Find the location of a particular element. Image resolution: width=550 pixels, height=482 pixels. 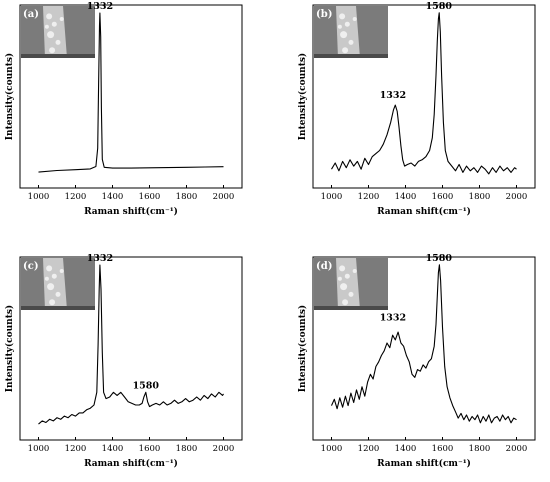

panel-label: (a) is located at coordinates (31, 14).